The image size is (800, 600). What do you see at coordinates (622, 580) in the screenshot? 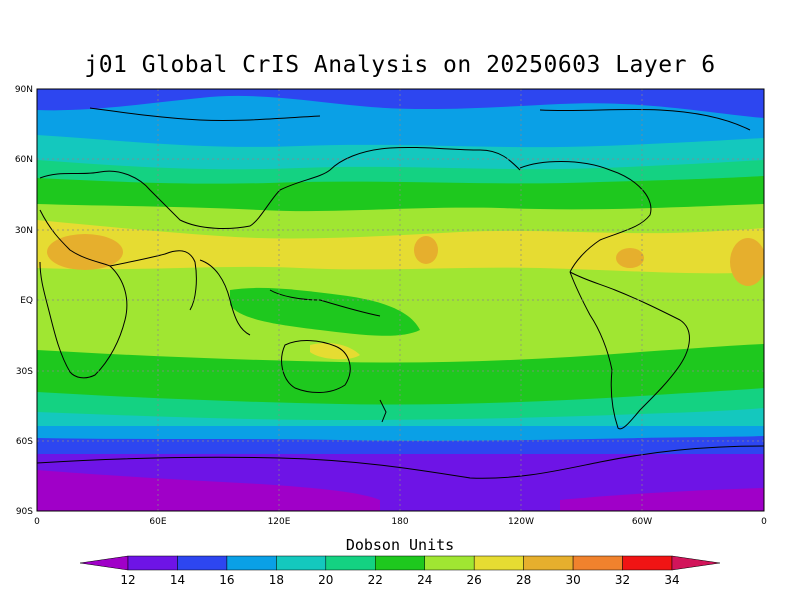
I see `colorbar-level-label: 32` at bounding box center [622, 580].